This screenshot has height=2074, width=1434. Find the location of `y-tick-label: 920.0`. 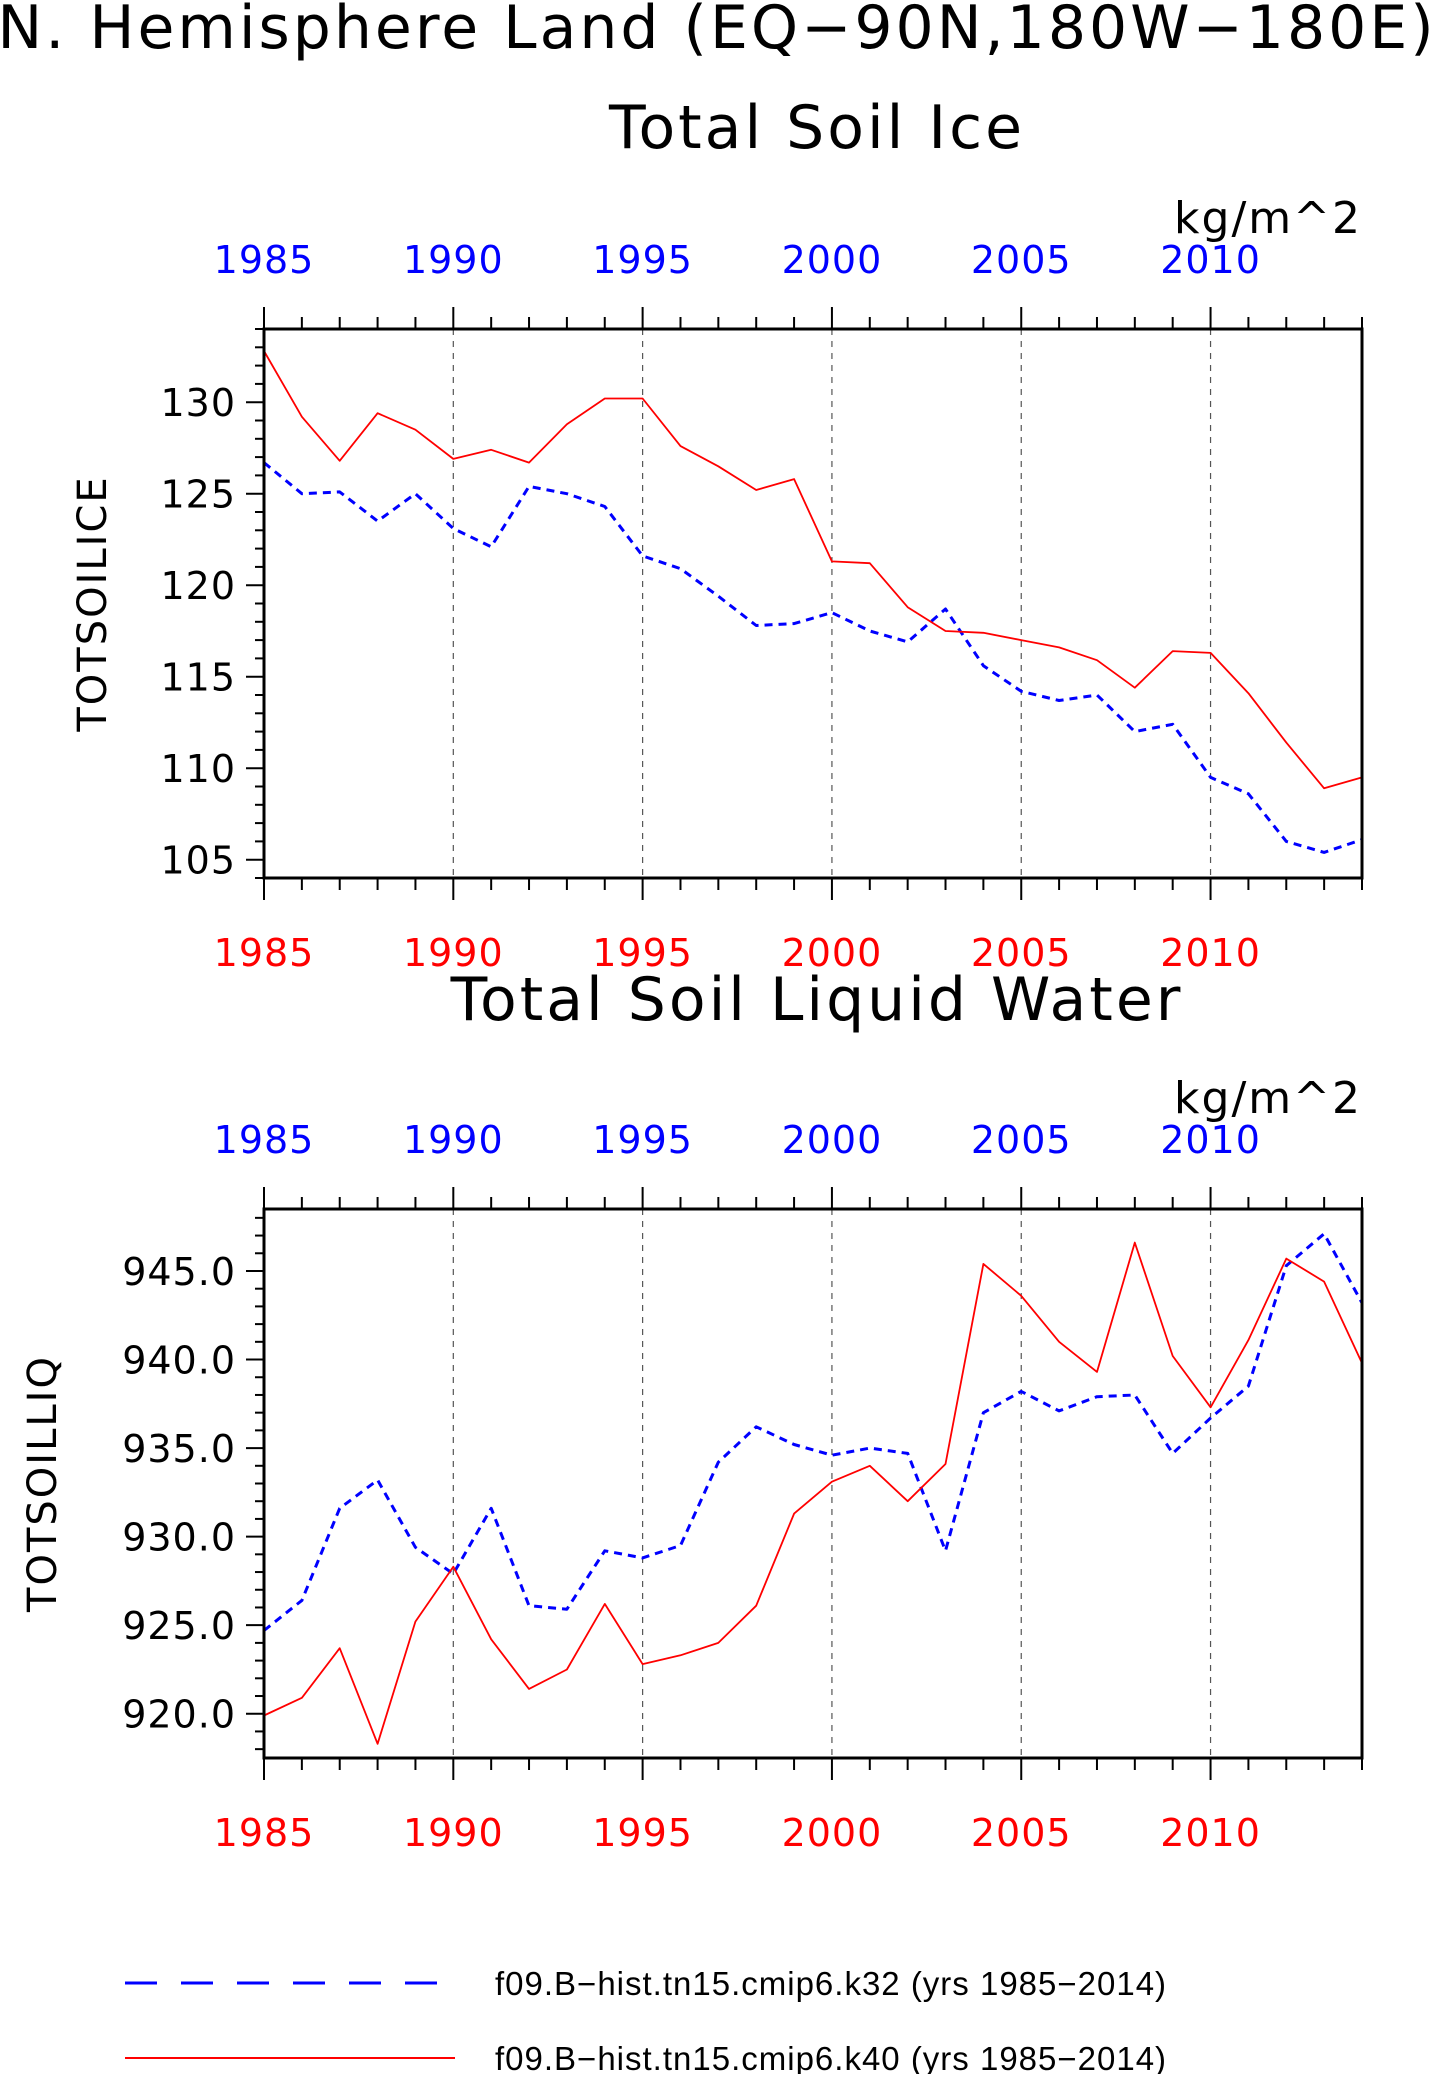

y-tick-label: 920.0 is located at coordinates (179, 1715).